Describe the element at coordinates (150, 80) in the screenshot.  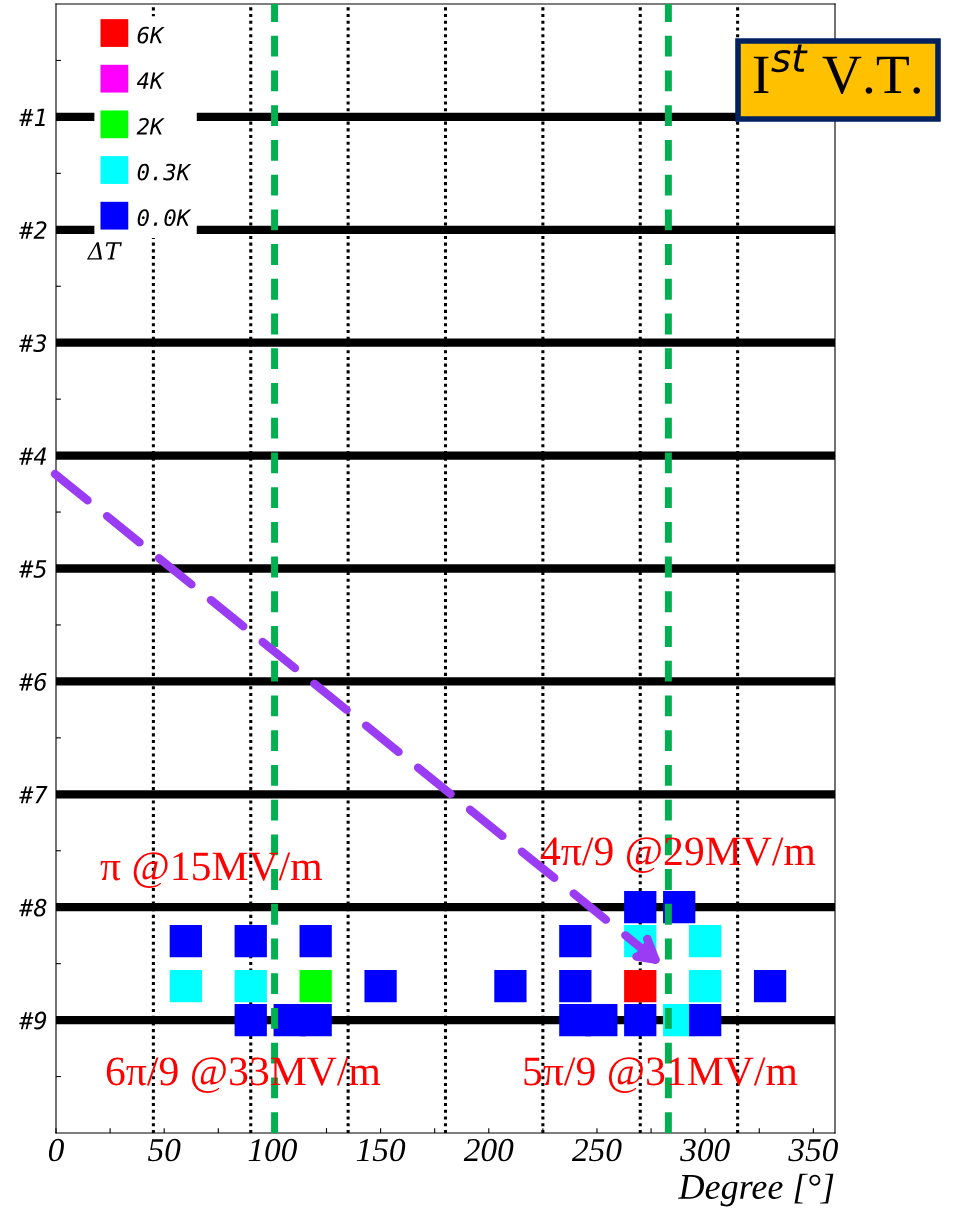
I see `legend-label: 4K` at that location.